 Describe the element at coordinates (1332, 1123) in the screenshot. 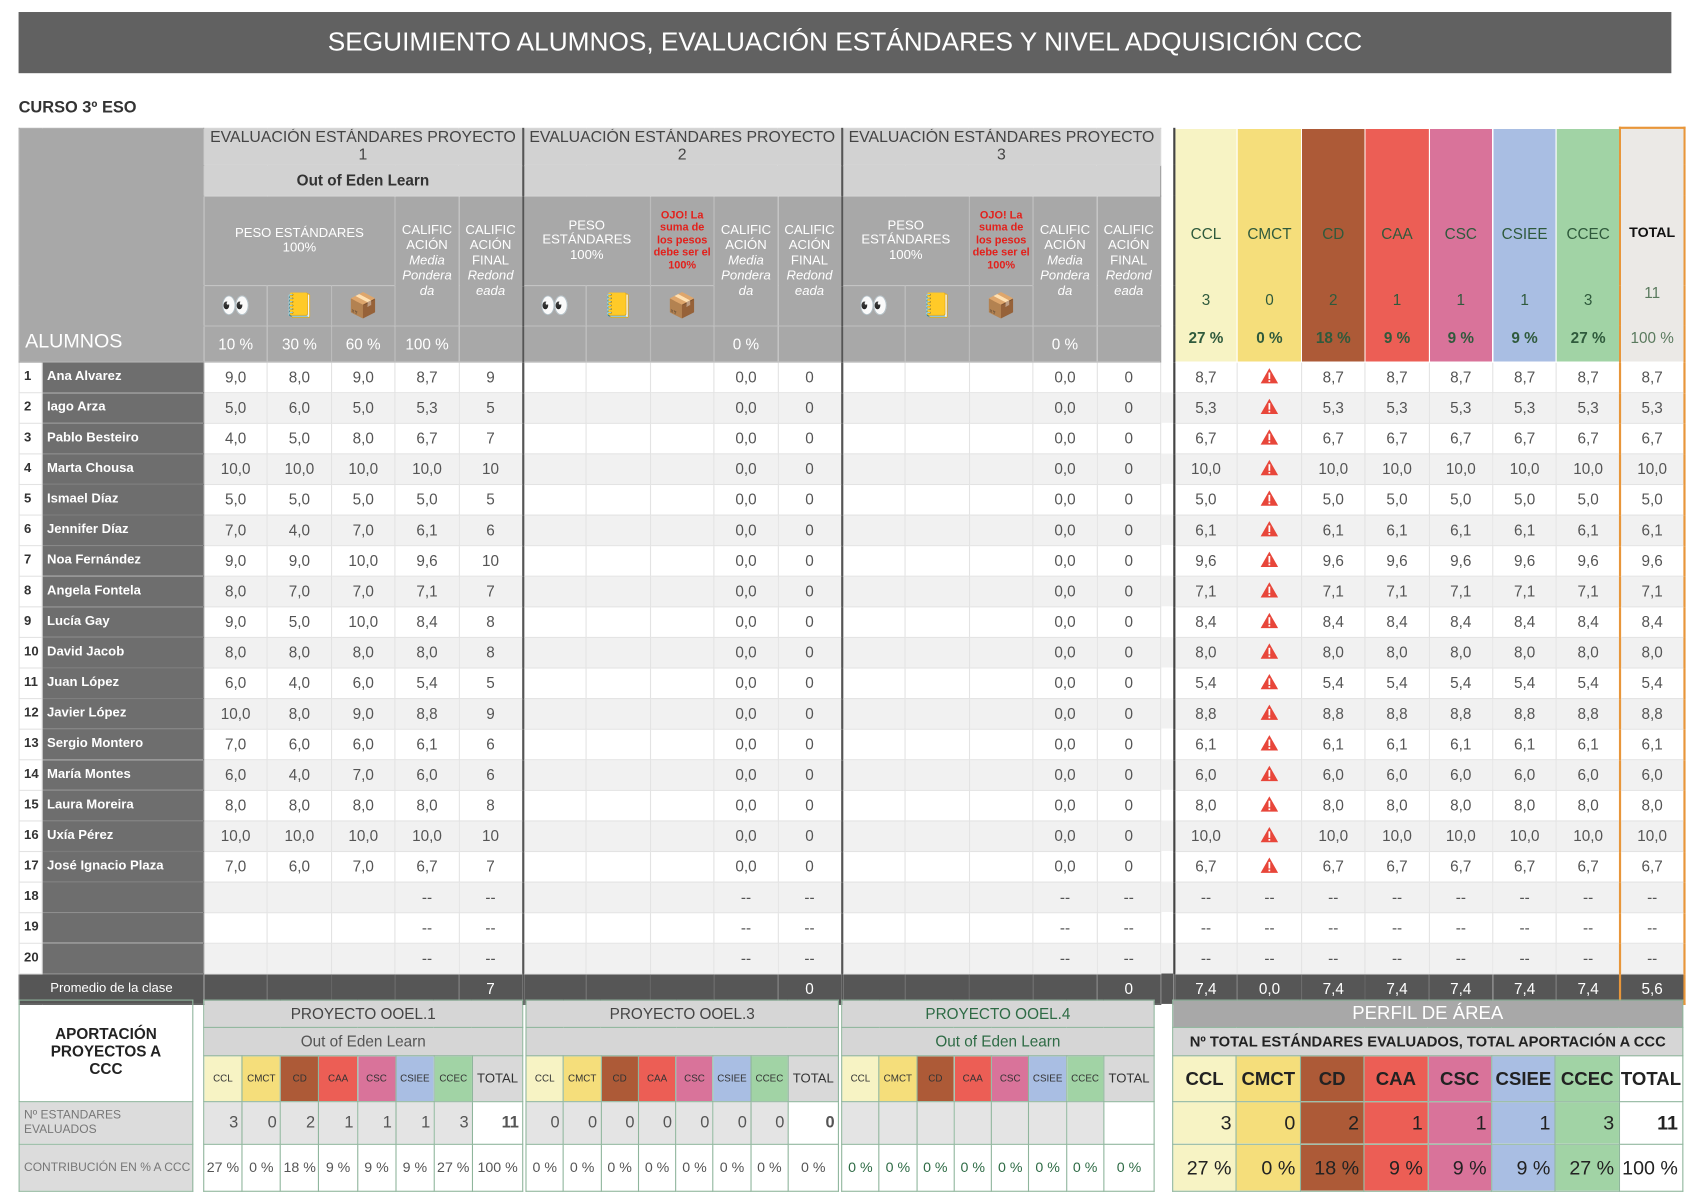

I see `profile-count: 2` at that location.